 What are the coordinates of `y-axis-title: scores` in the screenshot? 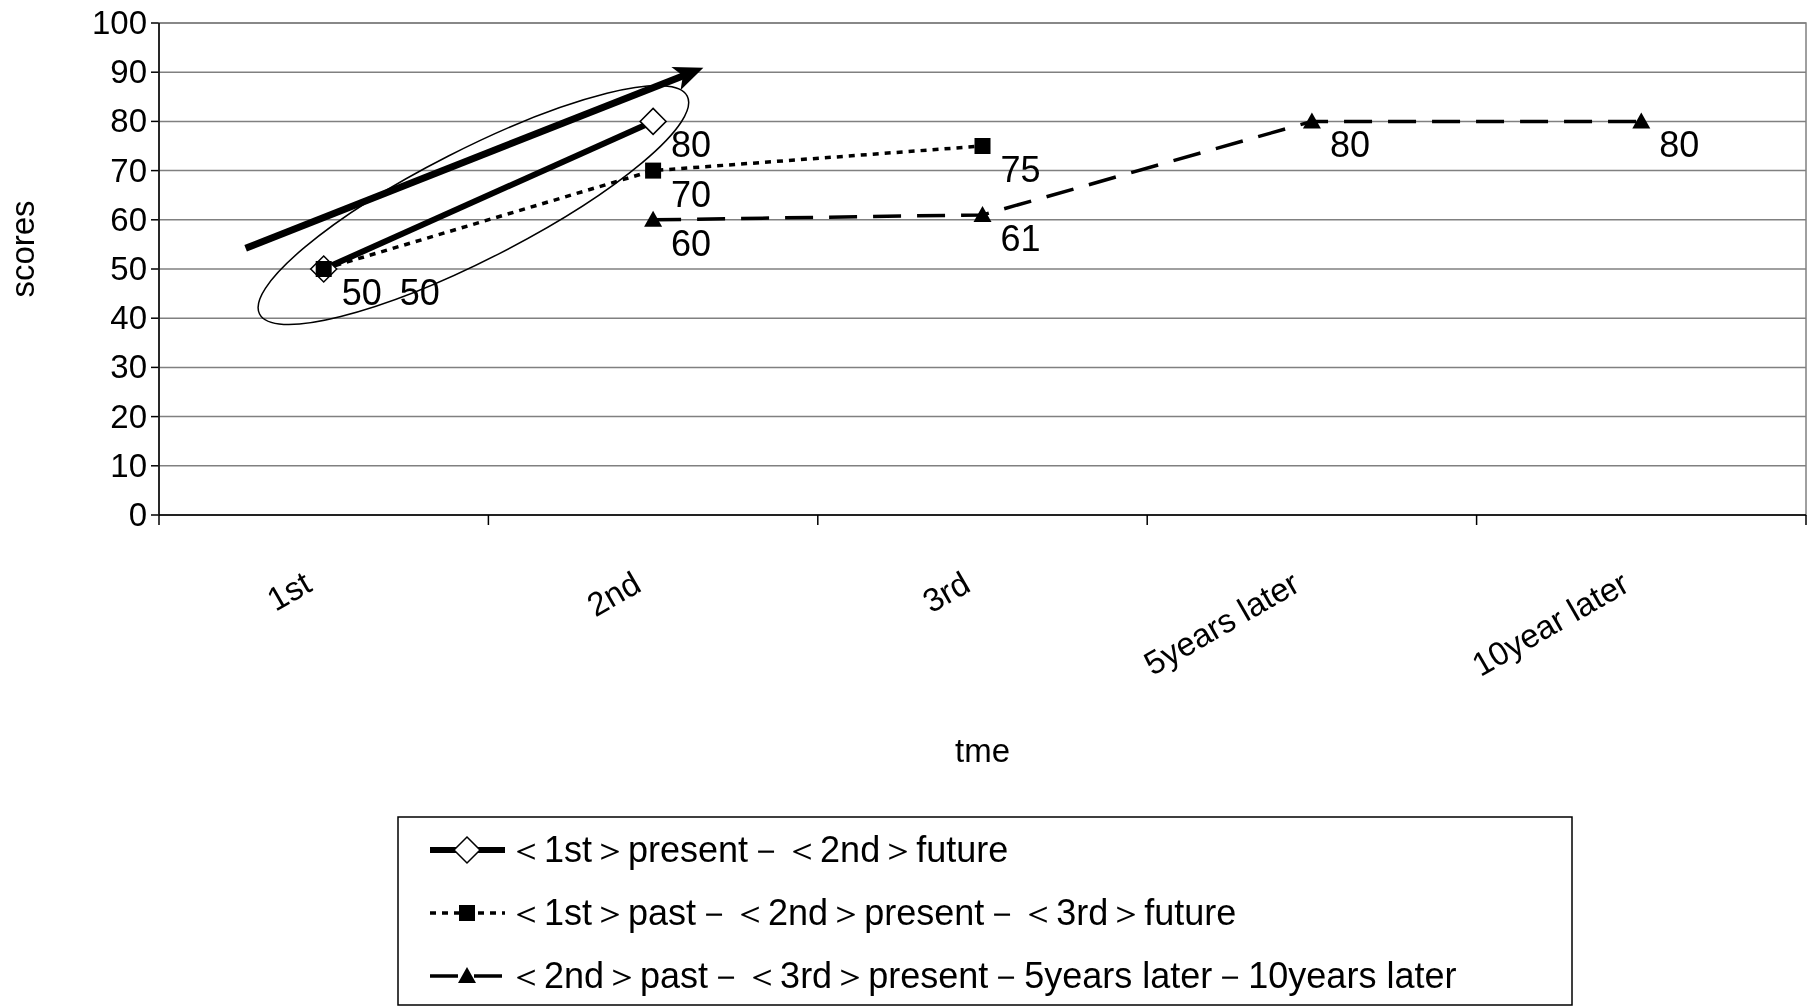 It's located at (22, 249).